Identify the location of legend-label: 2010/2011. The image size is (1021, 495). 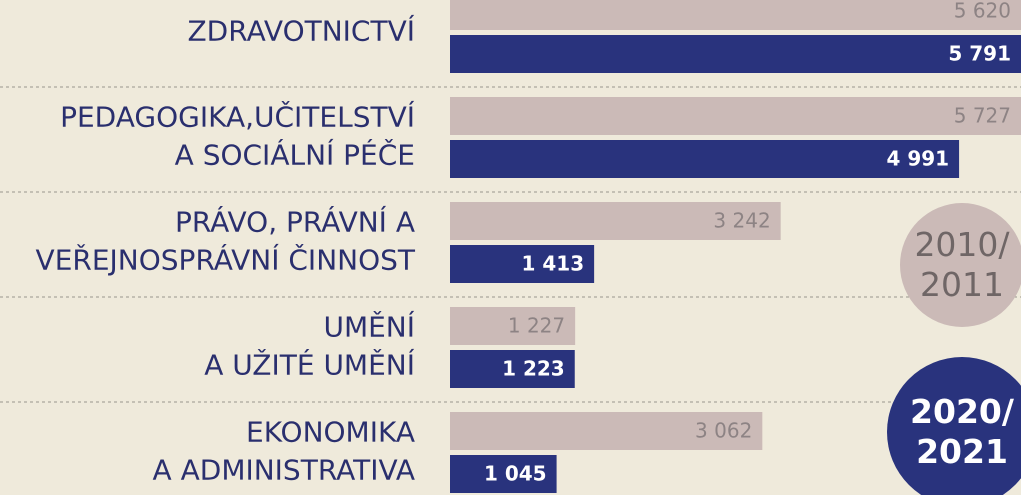
(962, 264).